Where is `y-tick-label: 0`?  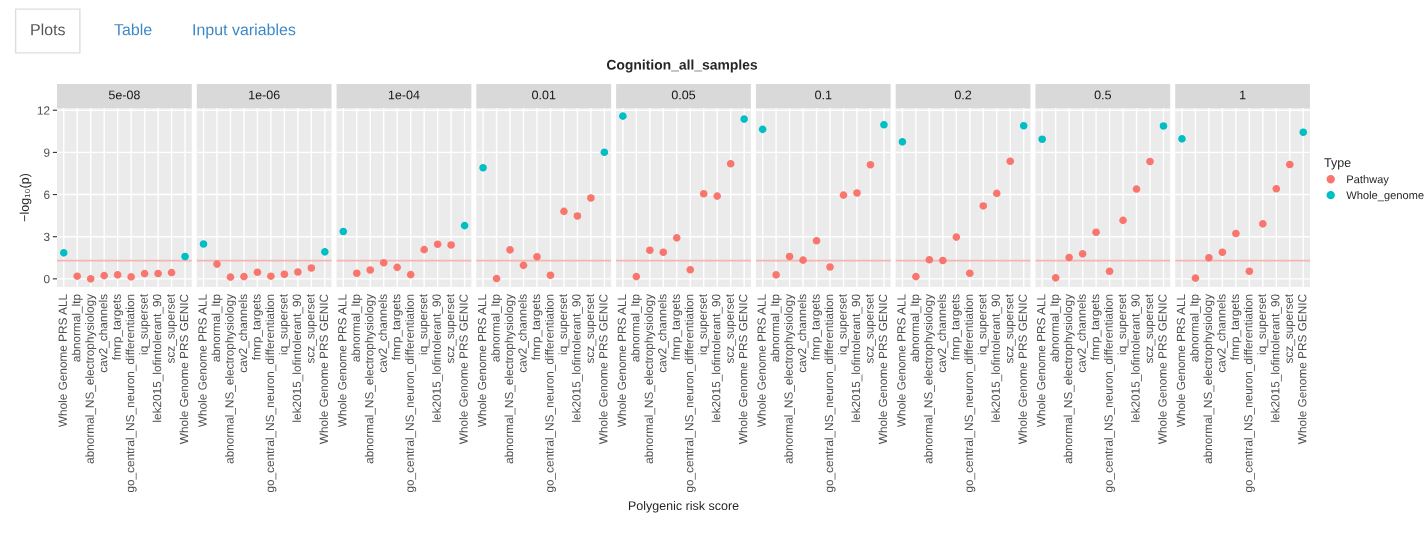
y-tick-label: 0 is located at coordinates (46, 279).